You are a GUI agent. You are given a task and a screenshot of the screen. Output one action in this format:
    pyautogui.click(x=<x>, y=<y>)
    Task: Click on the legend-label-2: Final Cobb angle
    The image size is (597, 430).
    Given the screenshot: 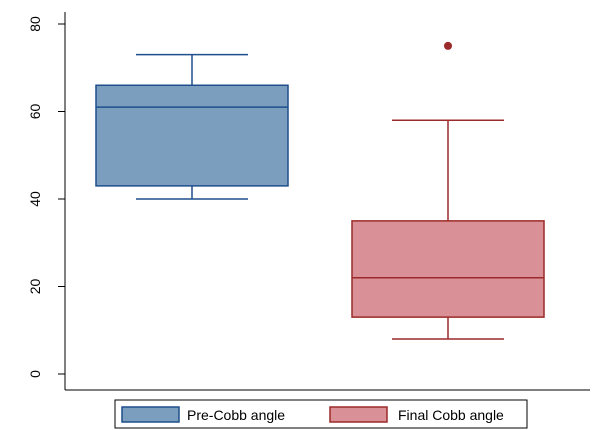 What is the action you would take?
    pyautogui.click(x=451, y=415)
    